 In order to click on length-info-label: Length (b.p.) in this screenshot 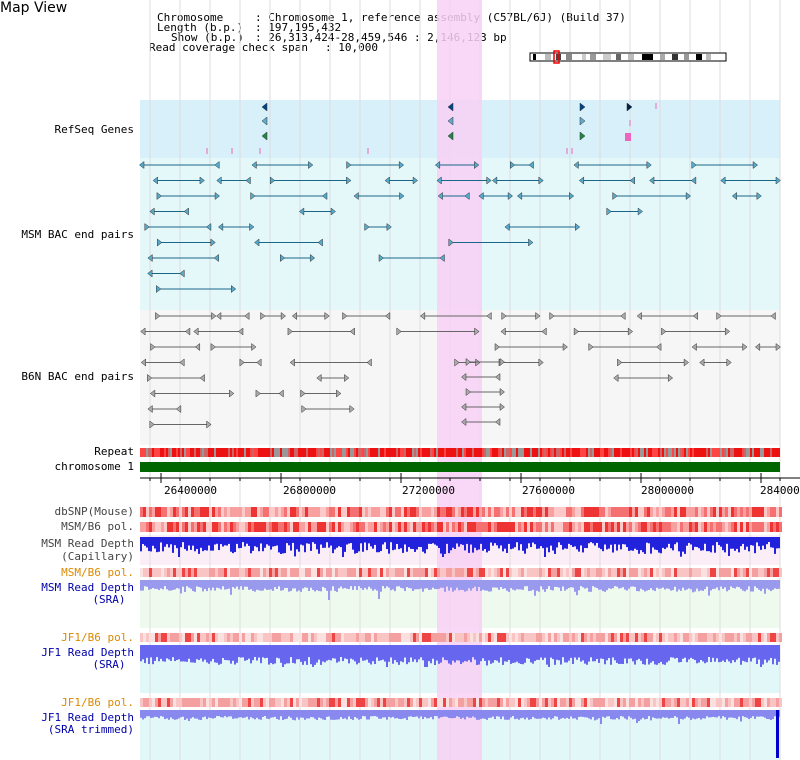, I will do `click(200, 27)`.